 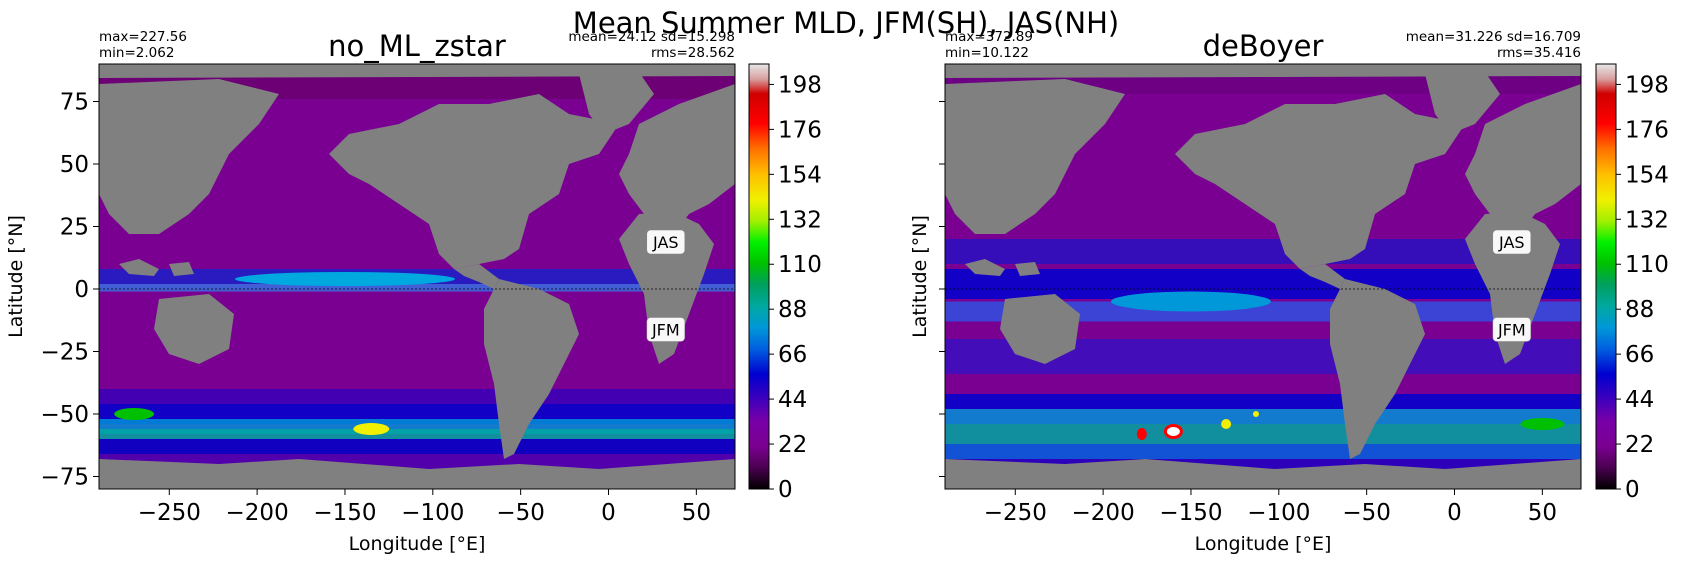 What do you see at coordinates (1493, 37) in the screenshot?
I see `stats-mean-sd: mean=31.226 sd=16.709` at bounding box center [1493, 37].